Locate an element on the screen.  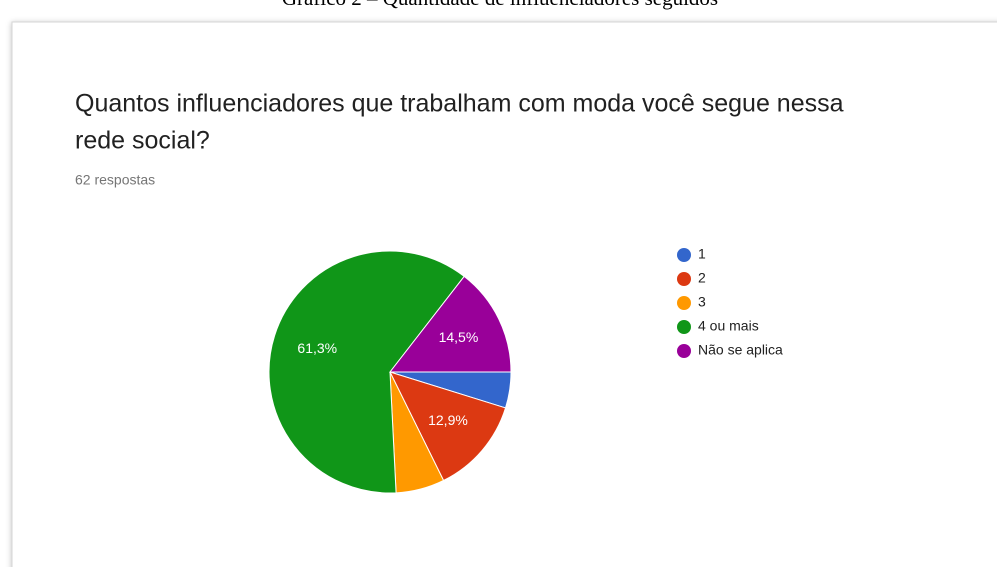
legend-label: Não se aplica is located at coordinates (740, 350).